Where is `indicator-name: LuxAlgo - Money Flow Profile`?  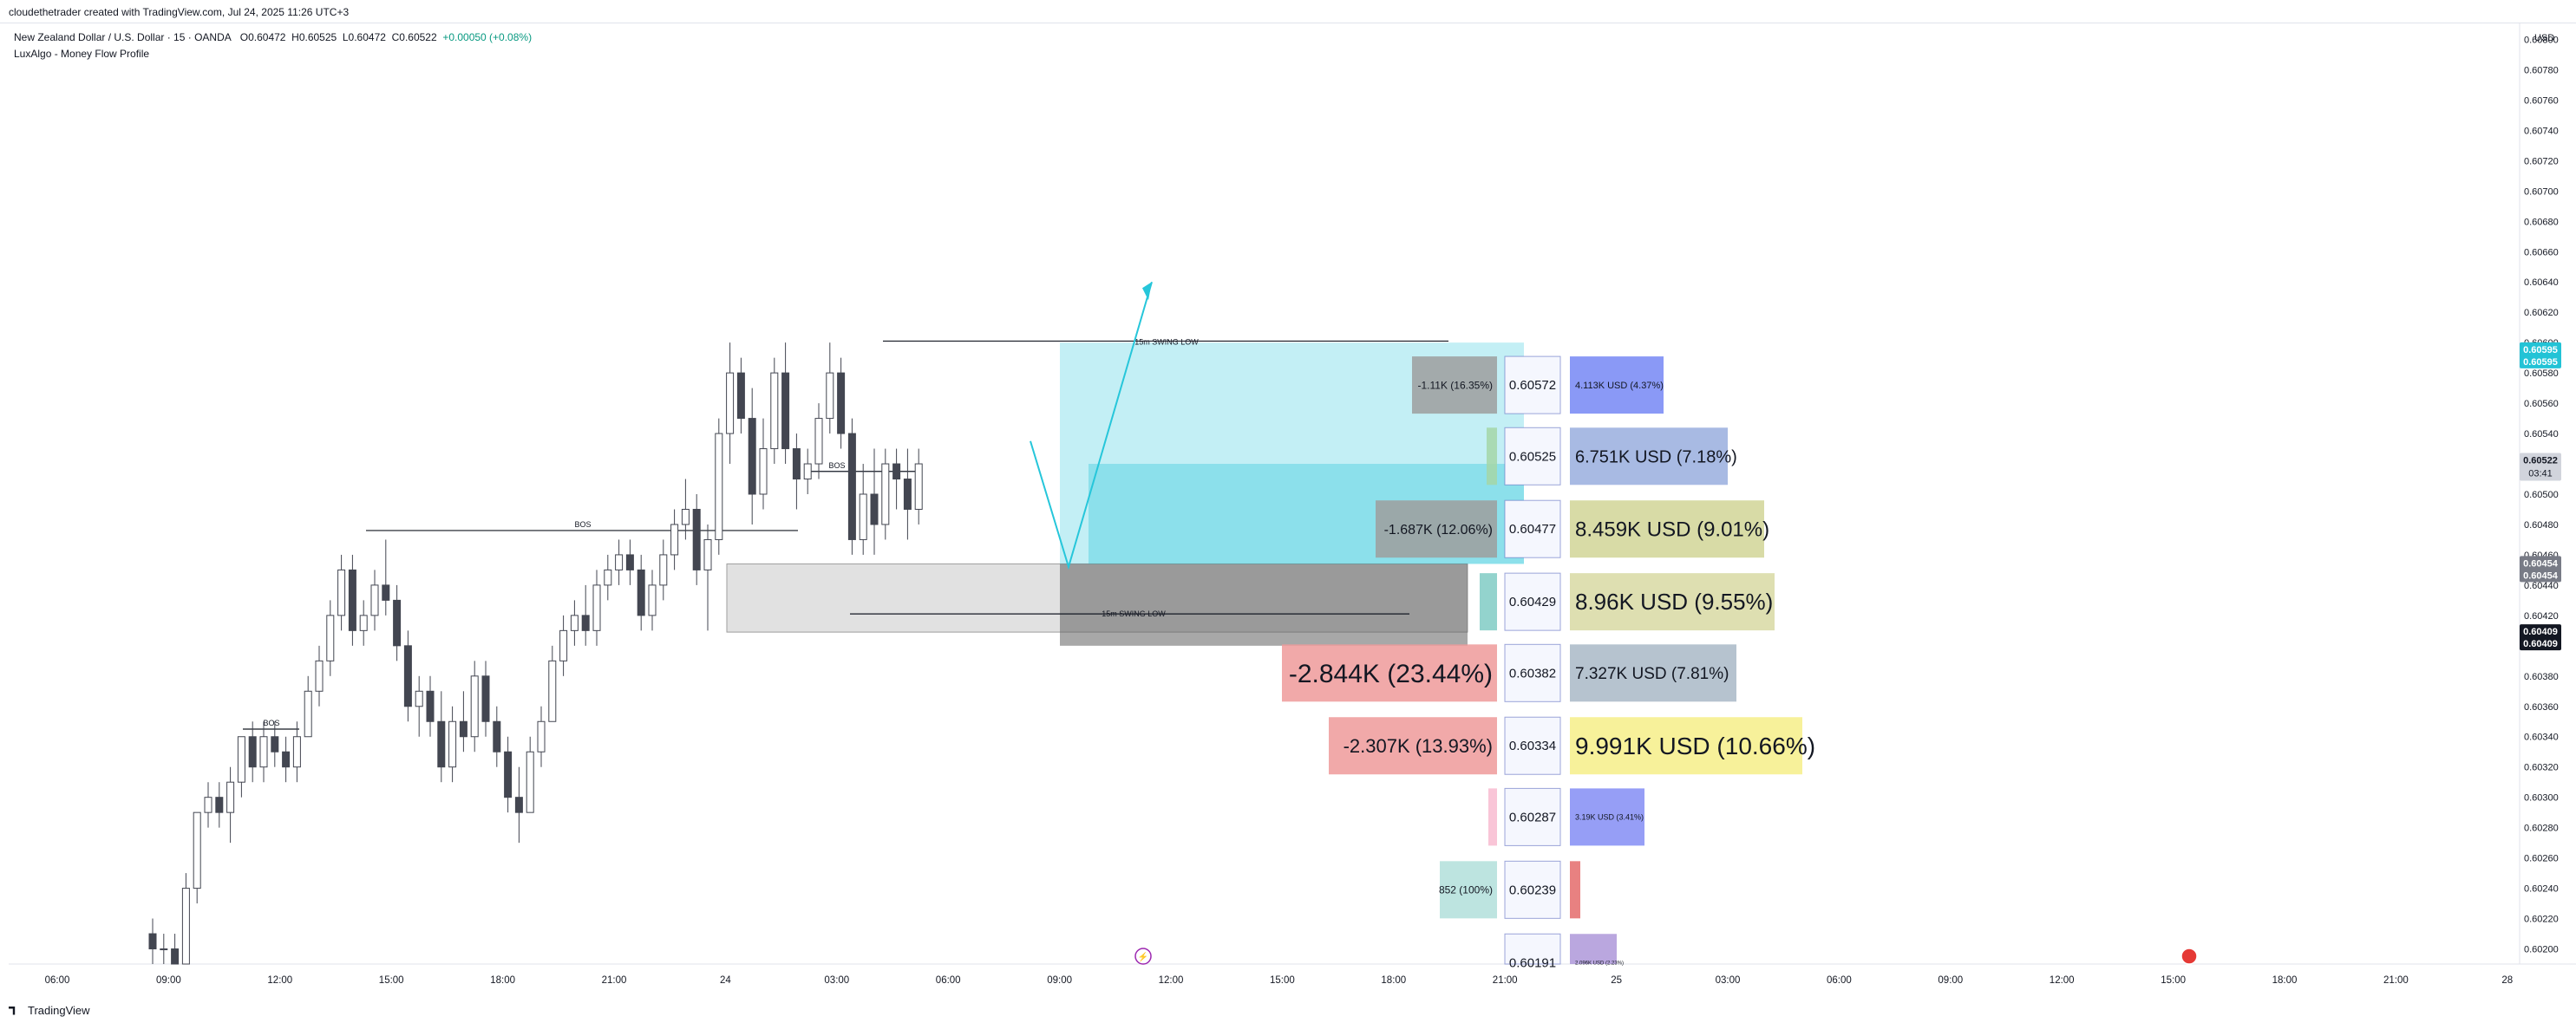 indicator-name: LuxAlgo - Money Flow Profile is located at coordinates (82, 54).